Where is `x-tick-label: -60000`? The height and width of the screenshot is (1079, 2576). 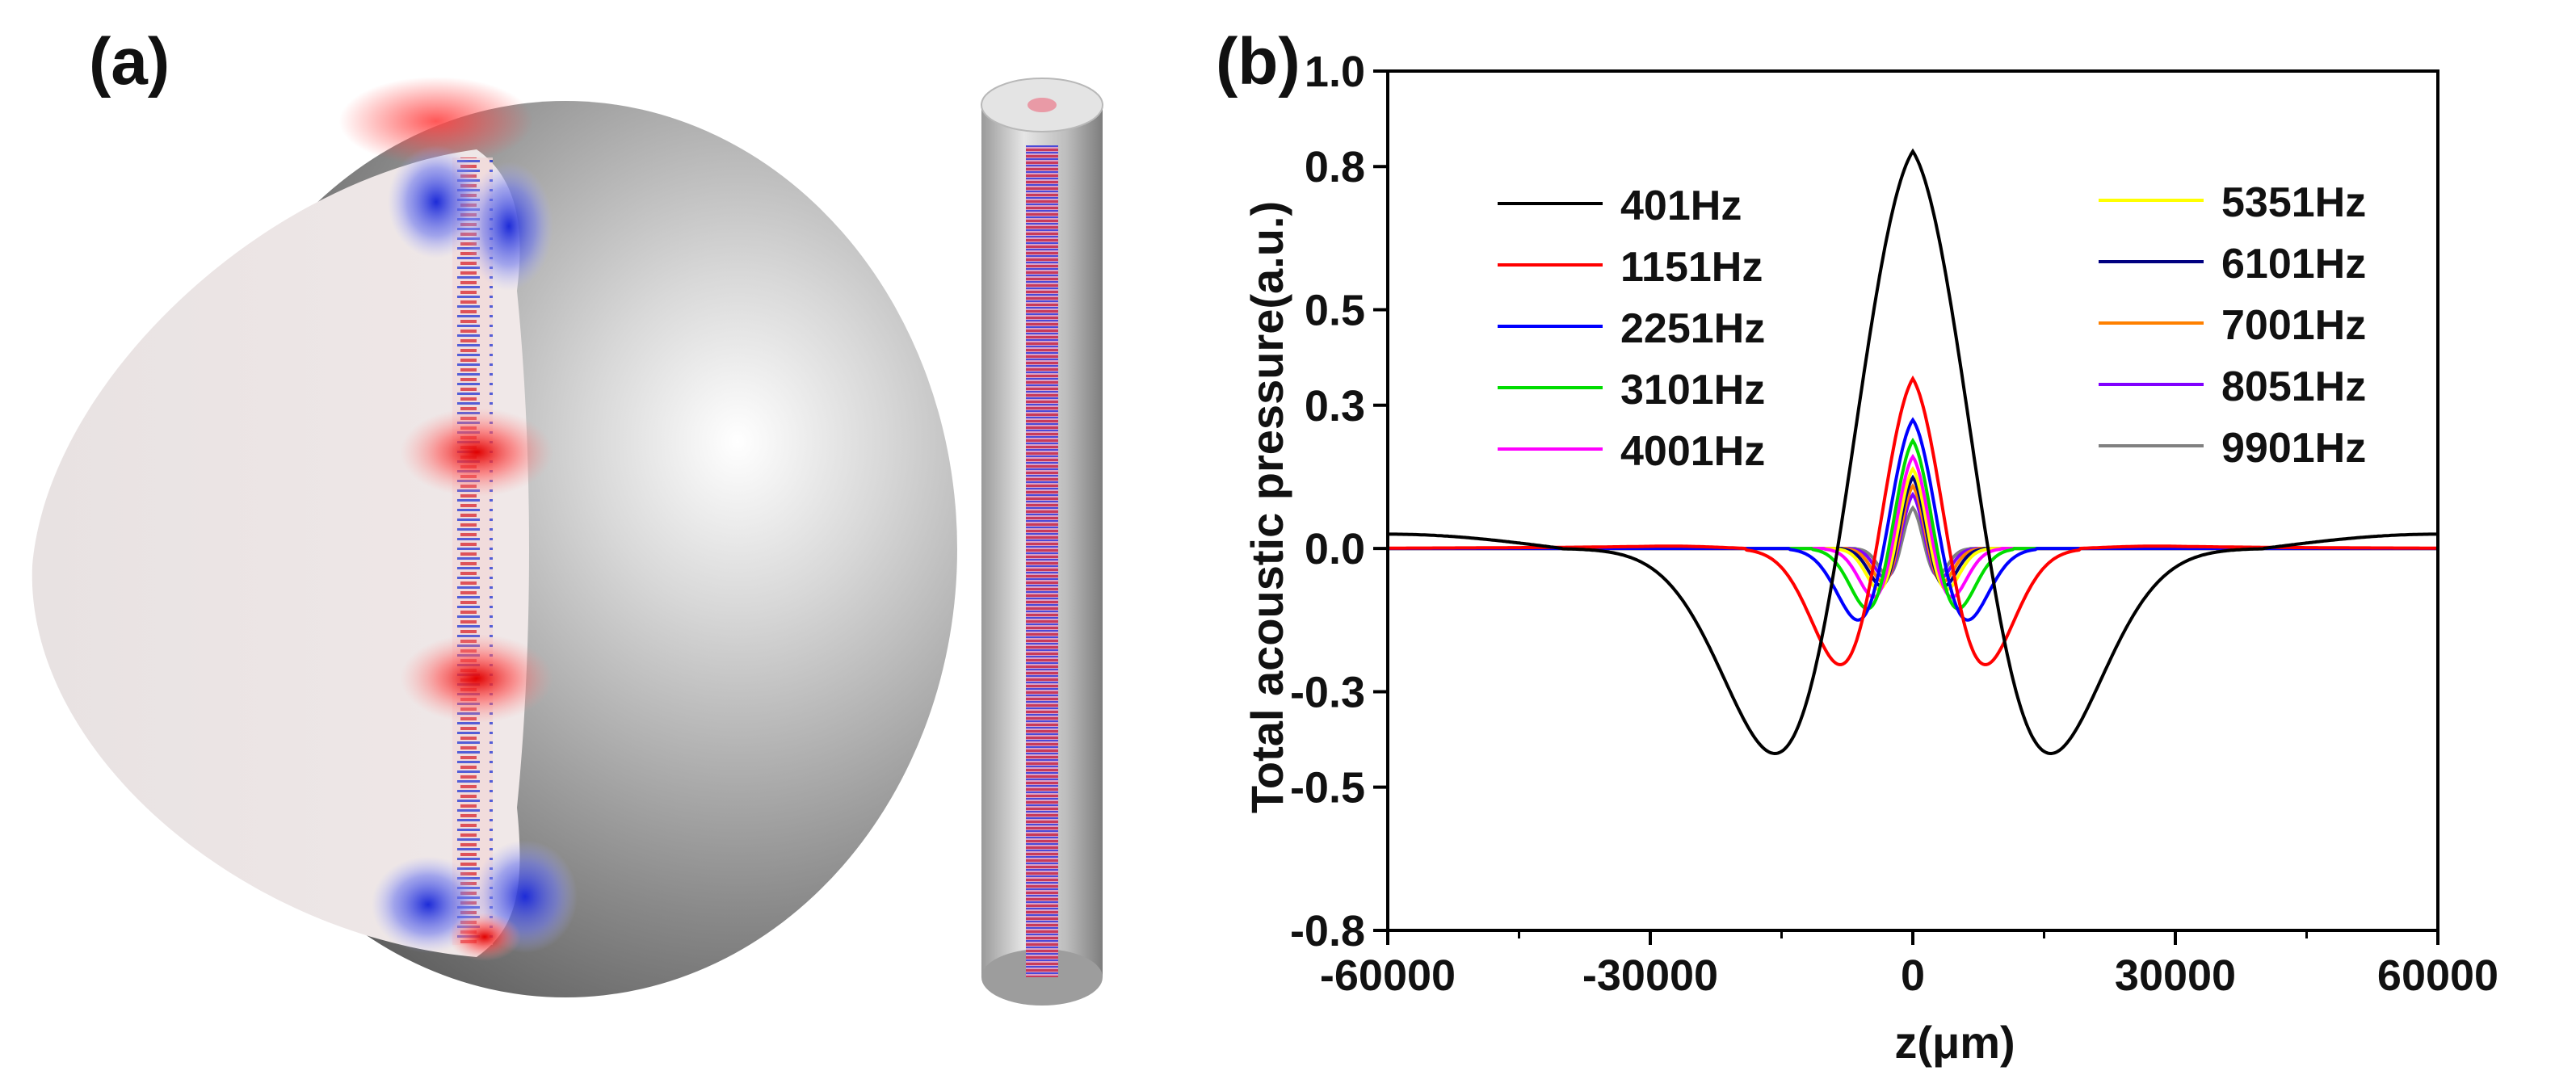
x-tick-label: -60000 is located at coordinates (1388, 976).